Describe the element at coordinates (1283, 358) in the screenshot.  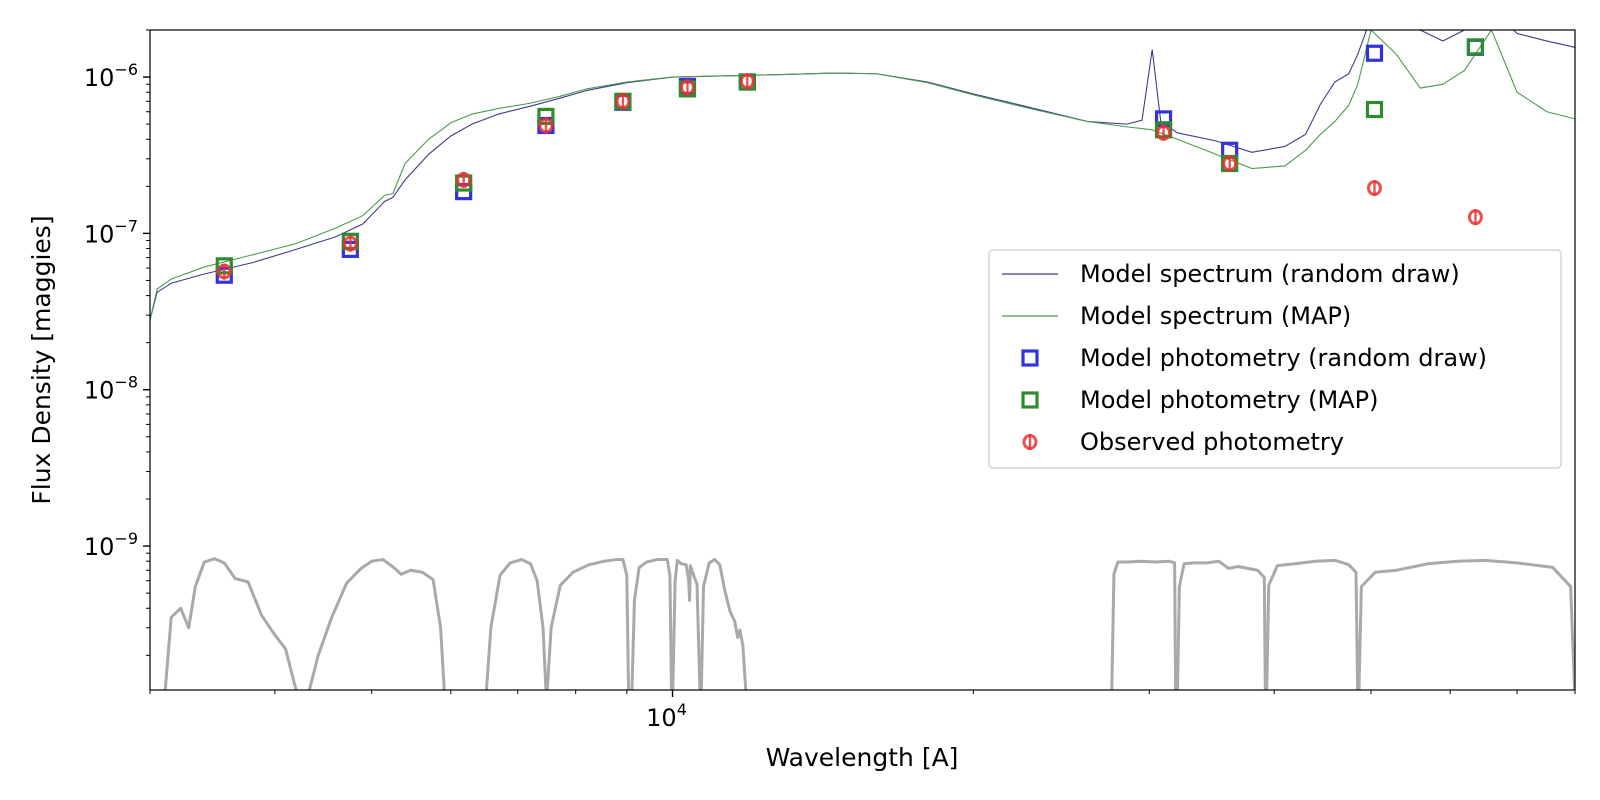
I see `legend-label: Model photometry (random draw)` at that location.